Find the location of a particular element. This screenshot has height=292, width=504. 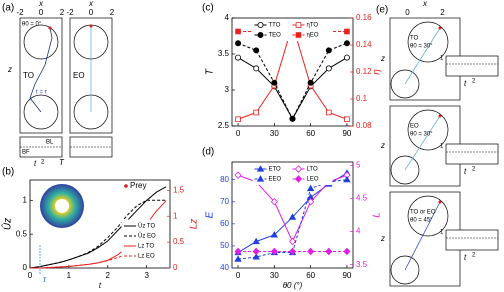

t-tick: 2 is located at coordinates (43, 163).